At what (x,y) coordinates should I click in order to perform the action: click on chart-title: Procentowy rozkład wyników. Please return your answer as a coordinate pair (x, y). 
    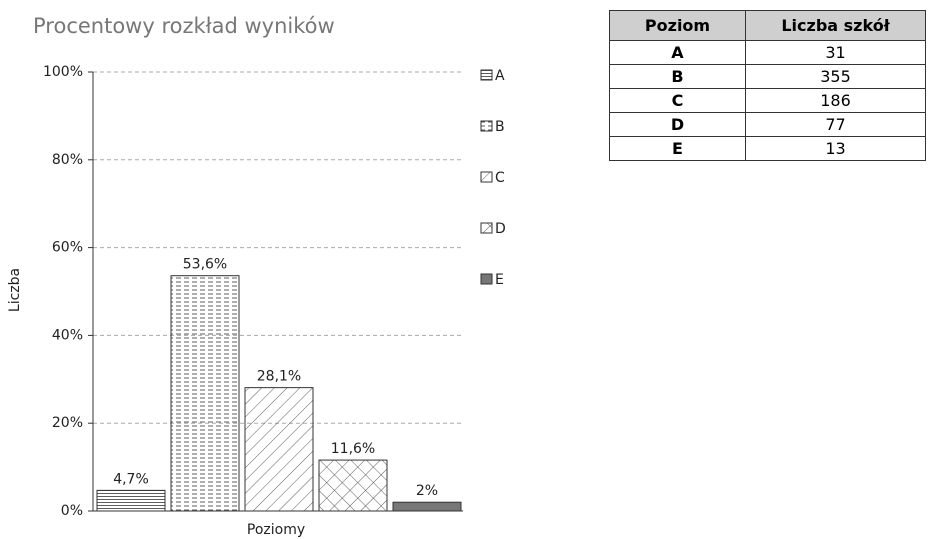
    Looking at the image, I should click on (184, 26).